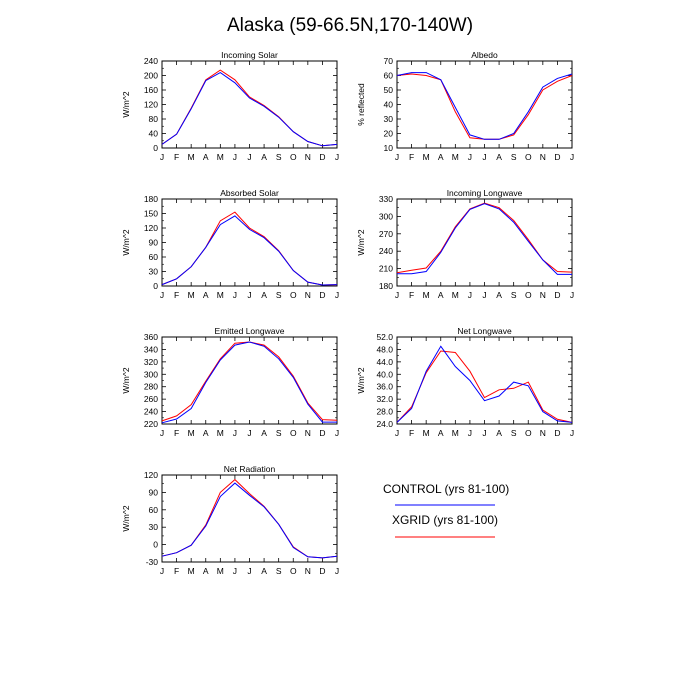 Image resolution: width=700 pixels, height=700 pixels. What do you see at coordinates (151, 90) in the screenshot?
I see `y-tick-label: 160` at bounding box center [151, 90].